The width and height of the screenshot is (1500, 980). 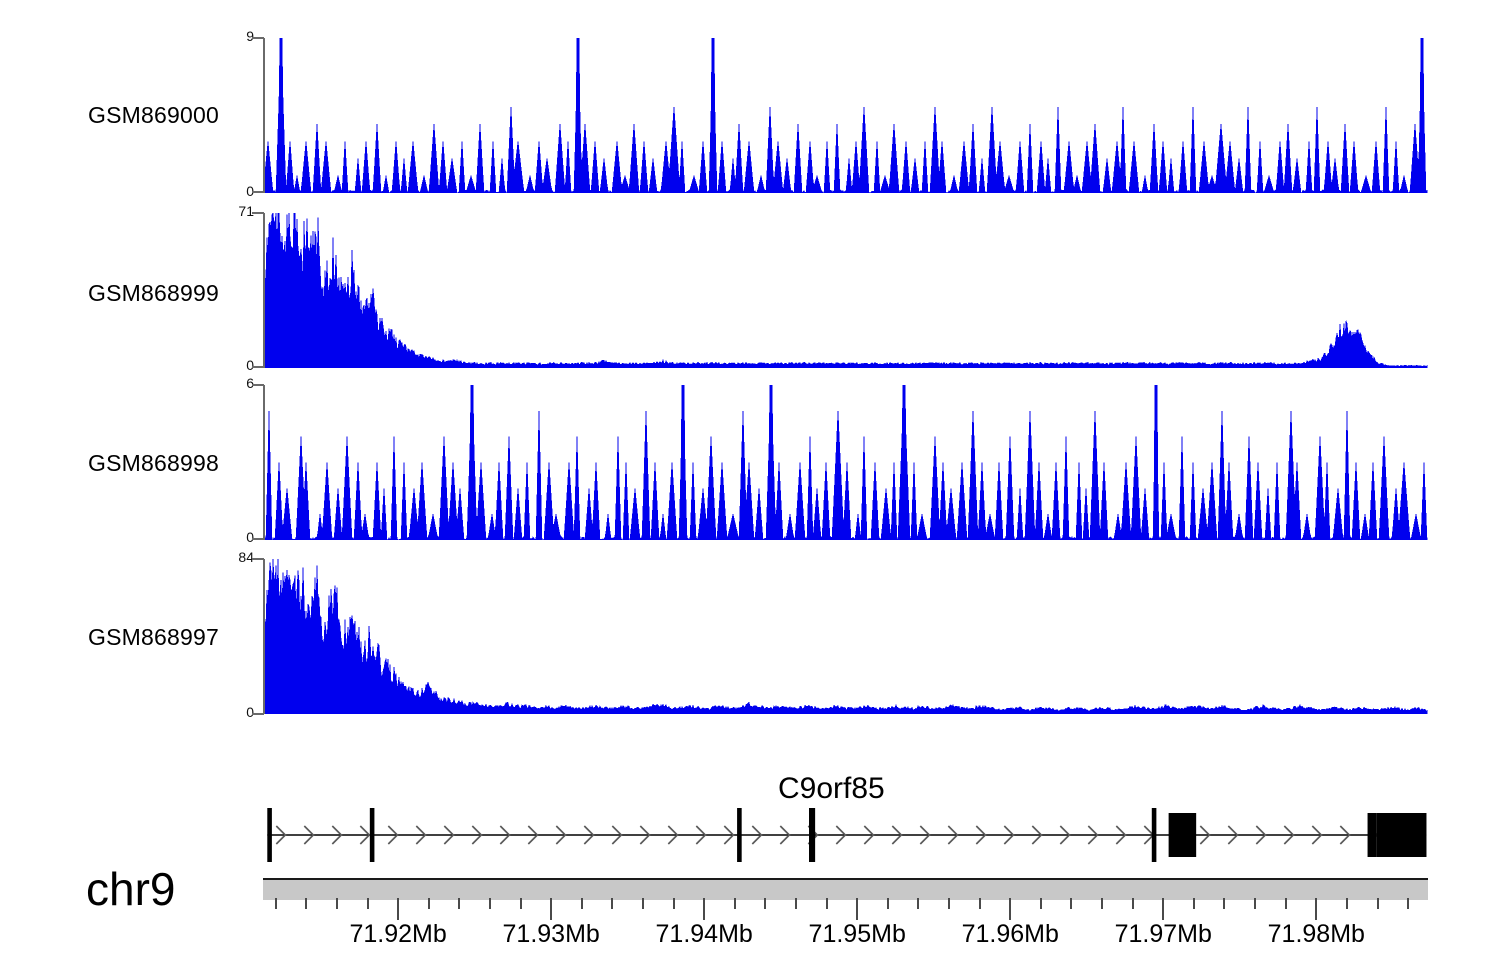 I want to click on chromosome-label: chr9, so click(x=131, y=889).